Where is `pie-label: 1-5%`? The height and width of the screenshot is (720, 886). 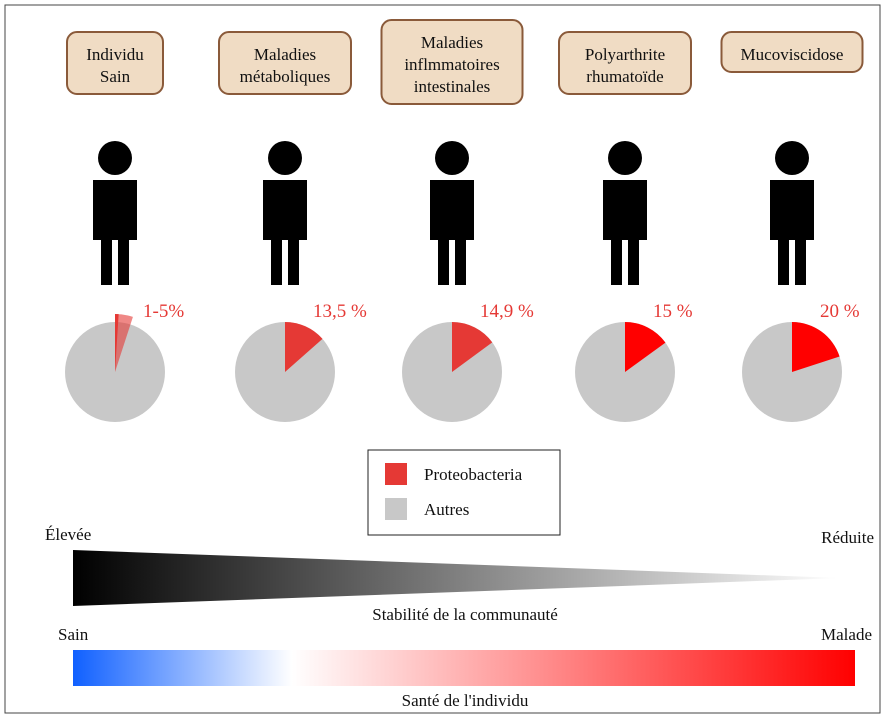
pie-label: 1-5% is located at coordinates (163, 311).